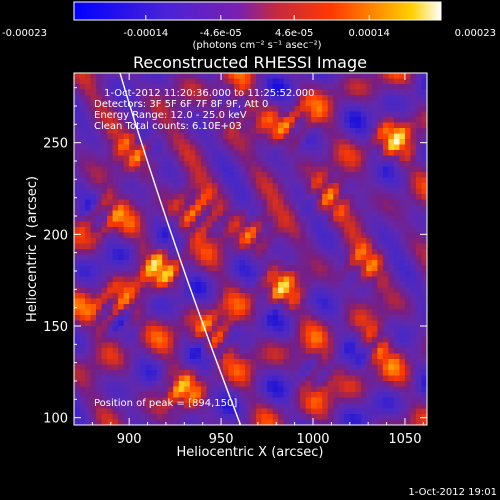  I want to click on peak-position-annotation: Position of peak = [894,150], so click(165, 403).